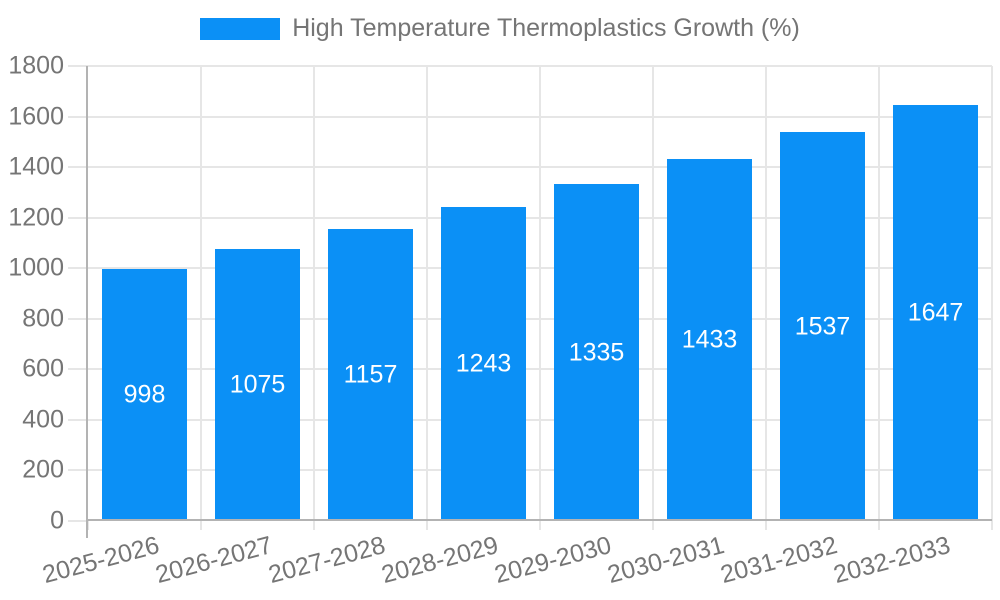  I want to click on bar-value-label: 998, so click(144, 394).